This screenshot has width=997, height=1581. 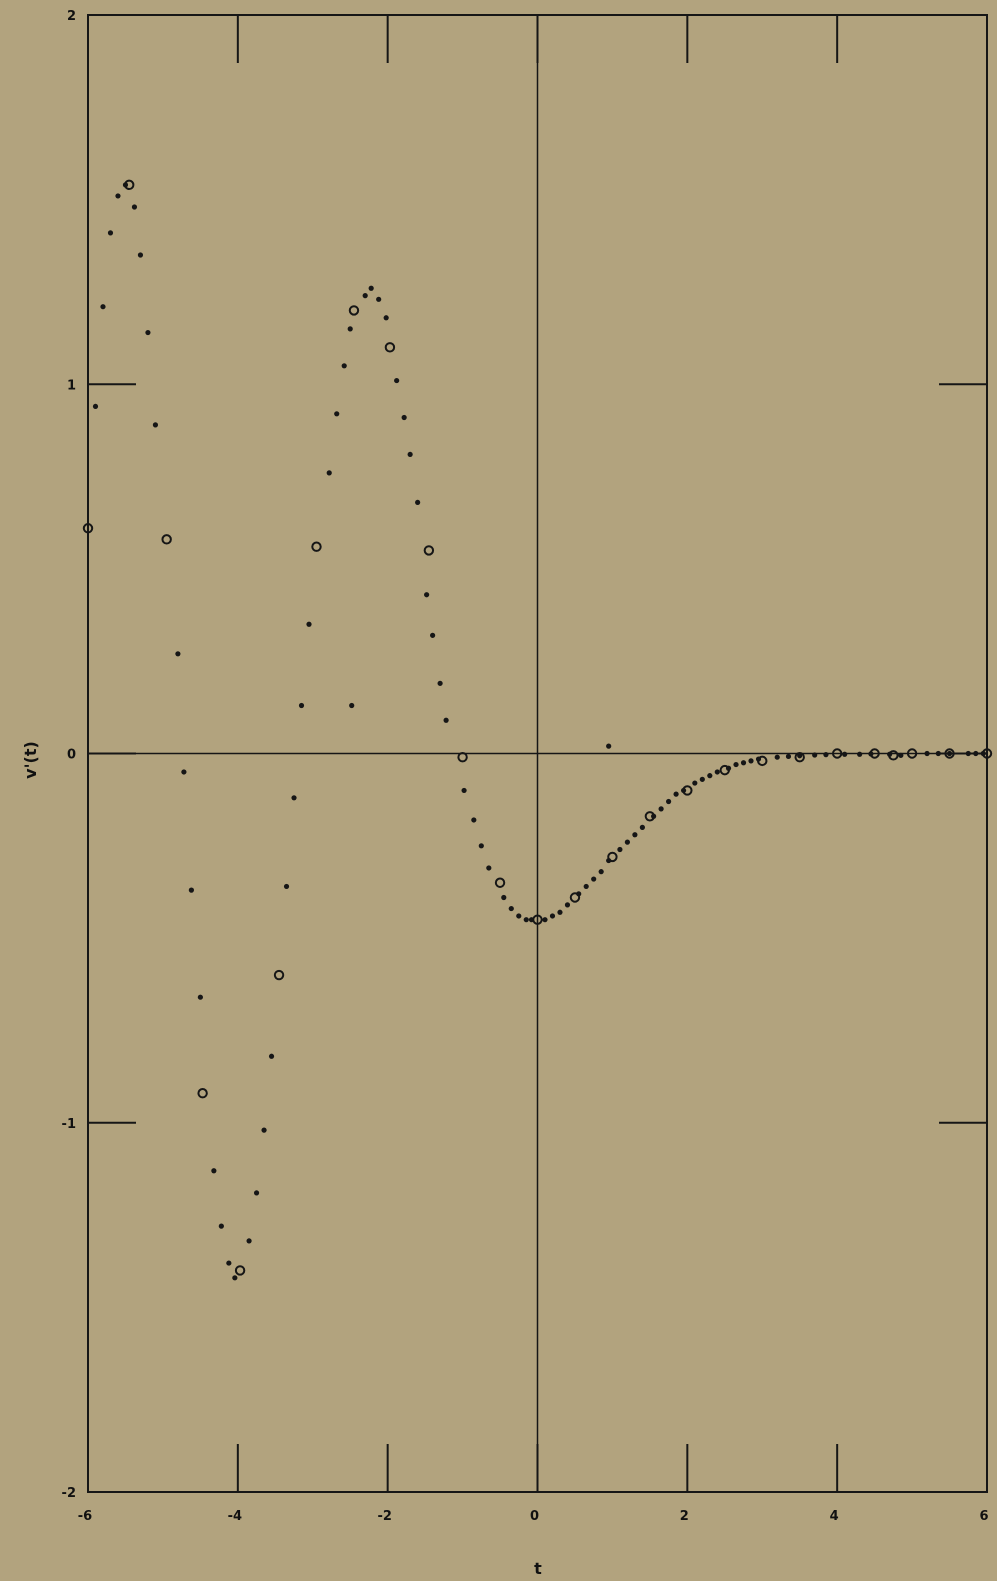 I want to click on x-tick-label: 0, so click(x=534, y=1516).